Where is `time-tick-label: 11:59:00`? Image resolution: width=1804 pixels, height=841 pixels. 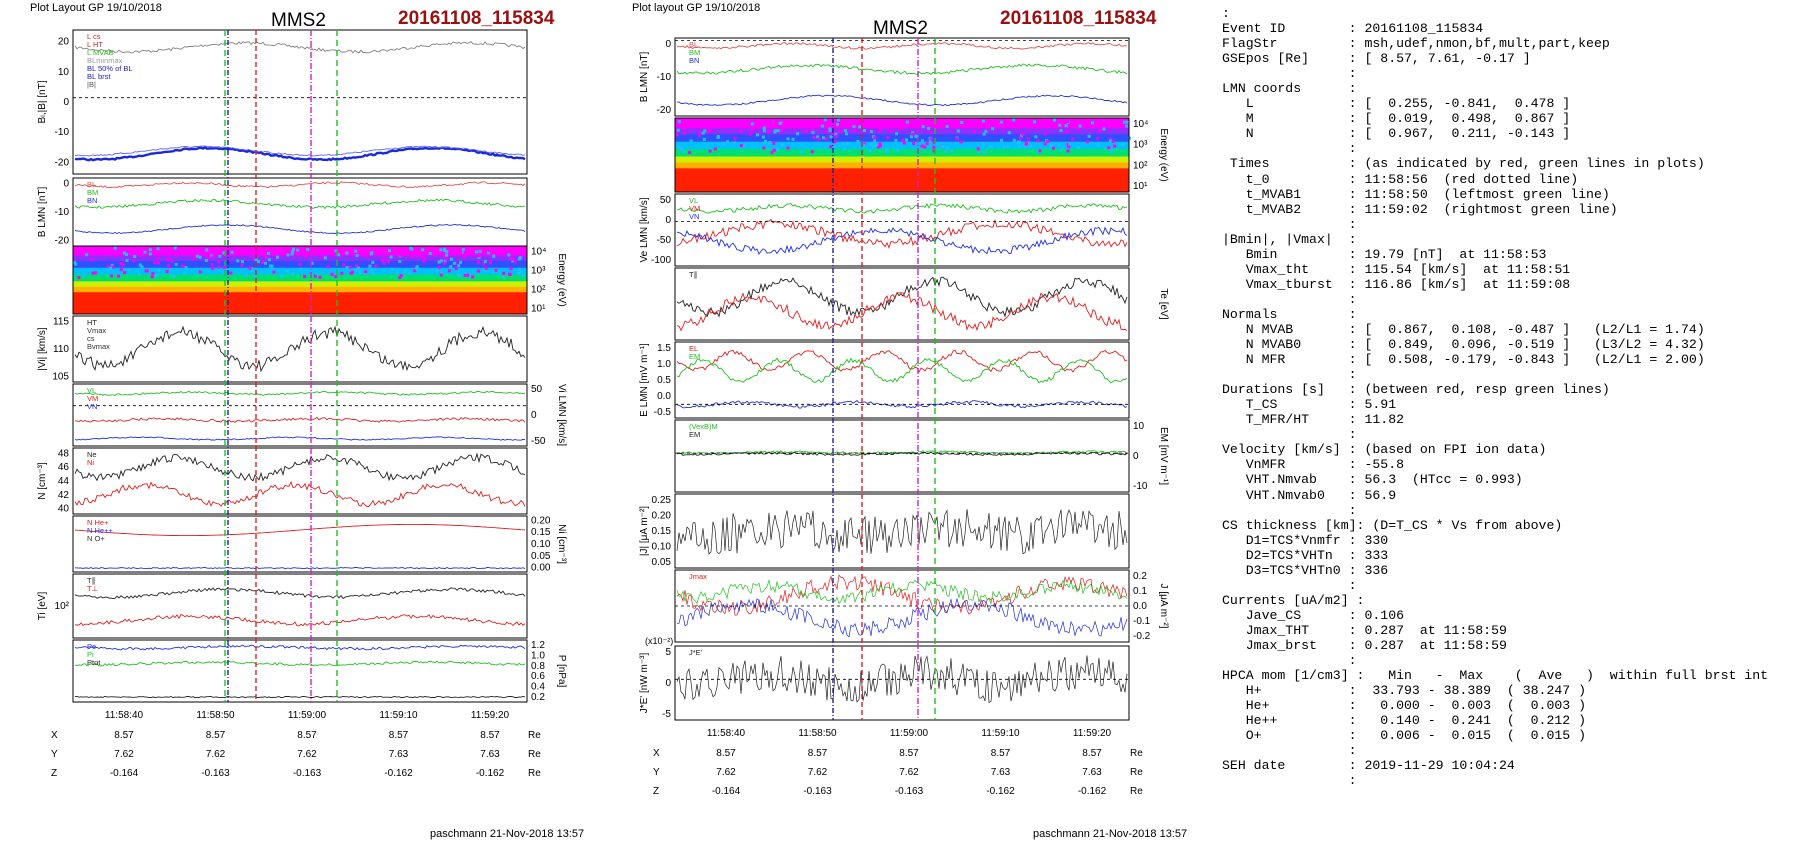
time-tick-label: 11:59:00 is located at coordinates (909, 733).